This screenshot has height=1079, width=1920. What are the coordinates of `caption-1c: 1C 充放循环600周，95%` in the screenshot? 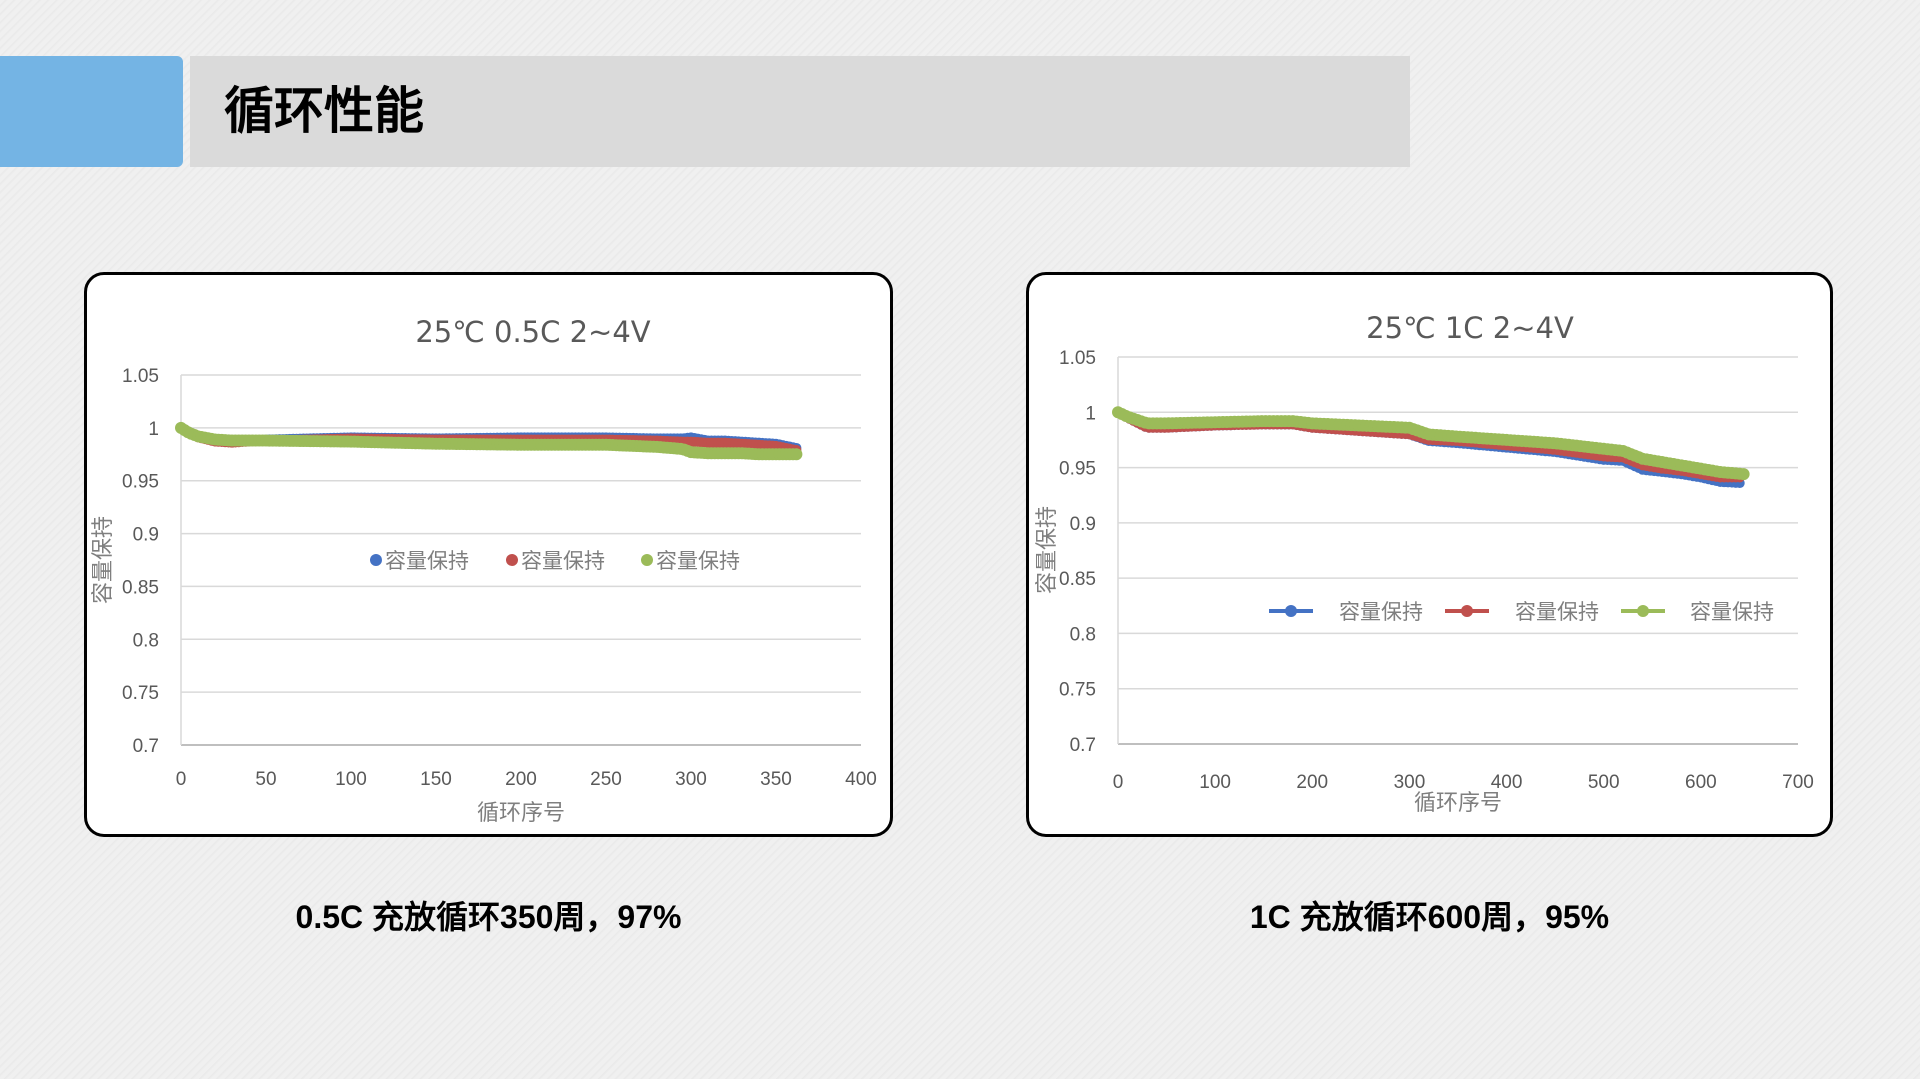 It's located at (1429, 917).